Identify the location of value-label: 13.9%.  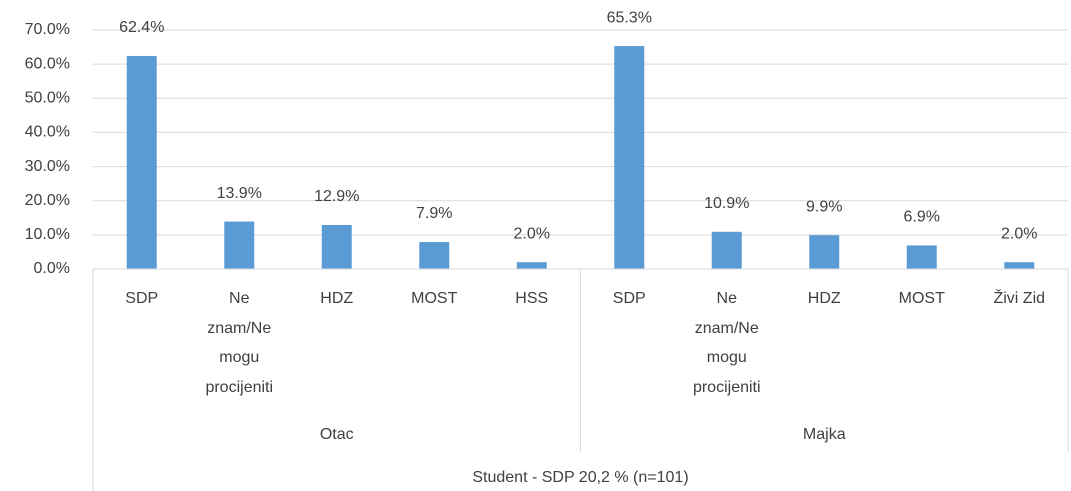
(239, 193).